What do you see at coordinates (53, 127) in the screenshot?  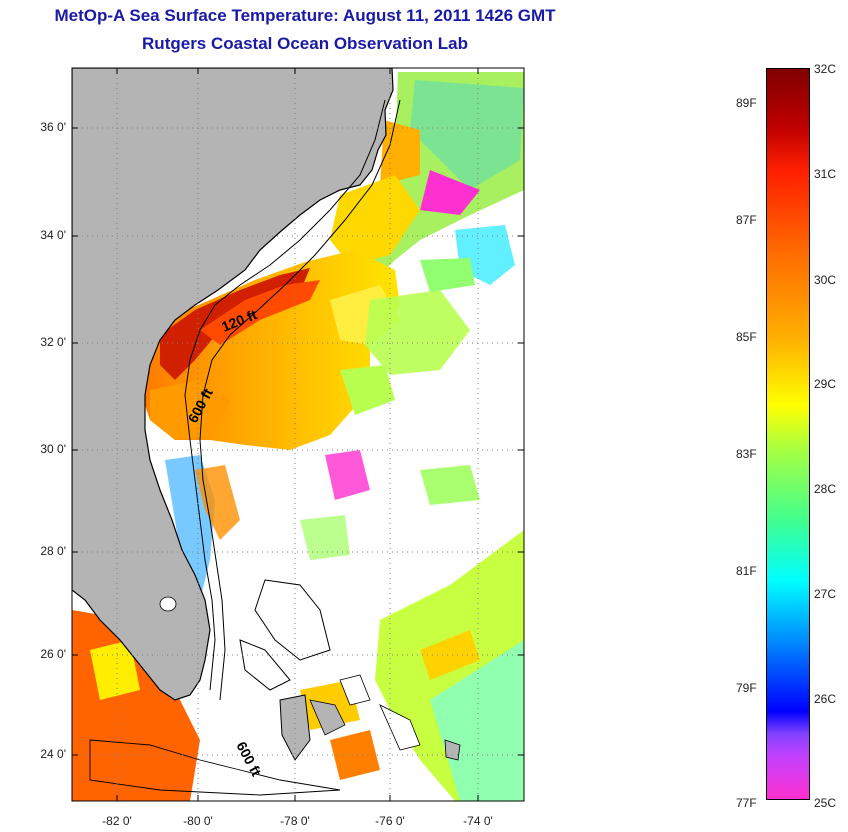 I see `lat-label-36: 36 0'` at bounding box center [53, 127].